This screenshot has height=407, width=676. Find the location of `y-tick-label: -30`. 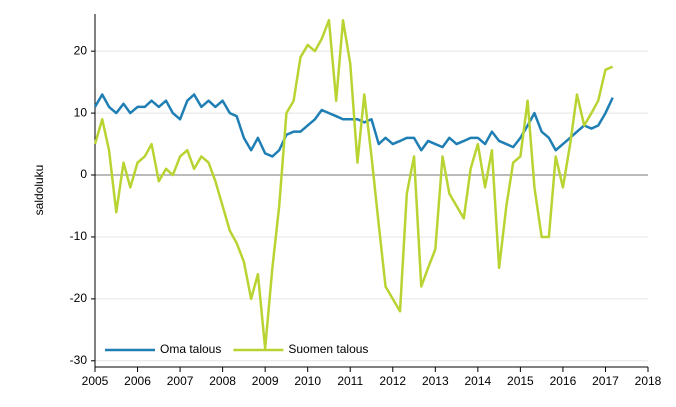

y-tick-label: -30 is located at coordinates (79, 360).